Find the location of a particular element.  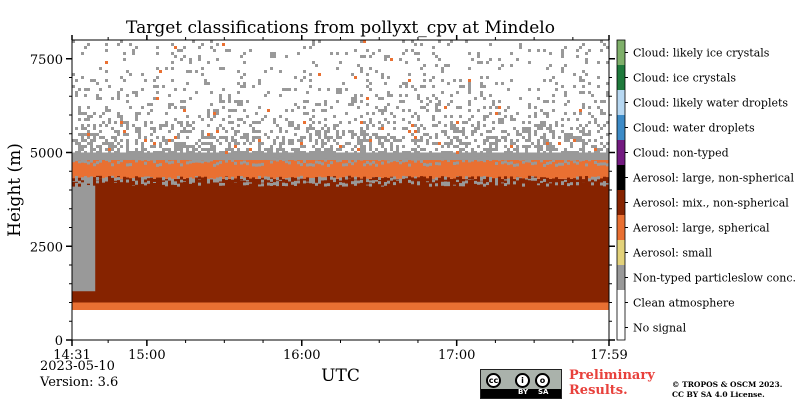

preliminary-notice: Preliminary Results. is located at coordinates (612, 383).